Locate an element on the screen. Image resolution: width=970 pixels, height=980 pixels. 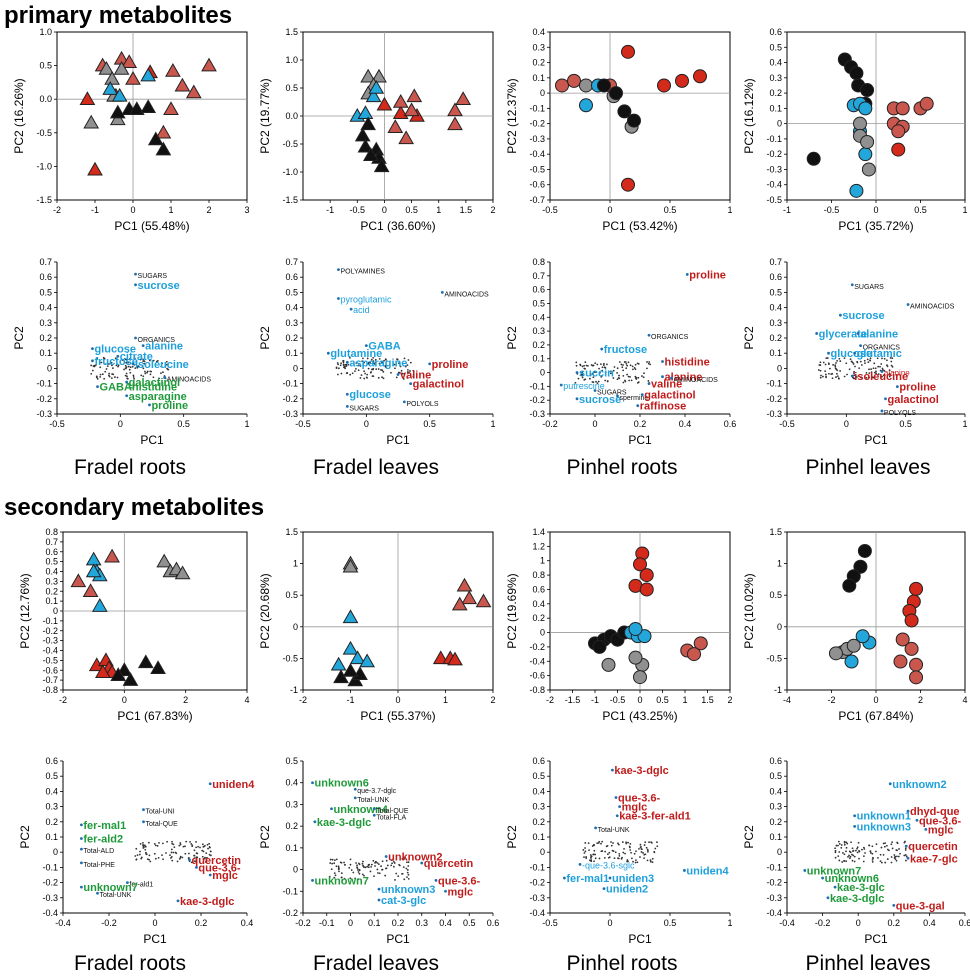
x-axis-title: PC1 is located at coordinates (876, 440).